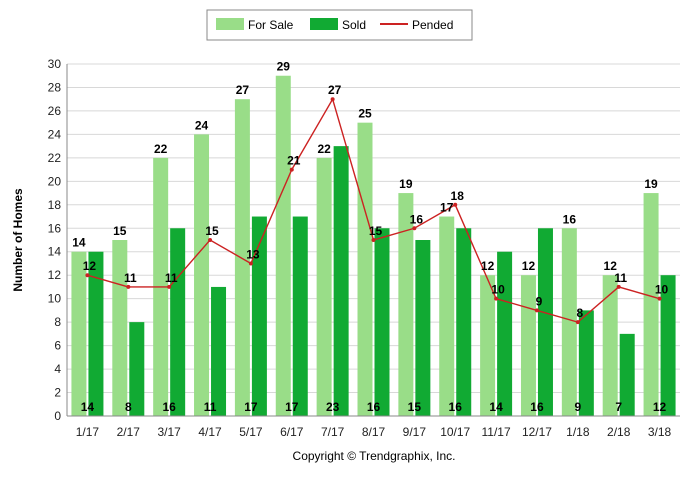 This screenshot has width=699, height=478. I want to click on pended-value-label: 16, so click(417, 219).